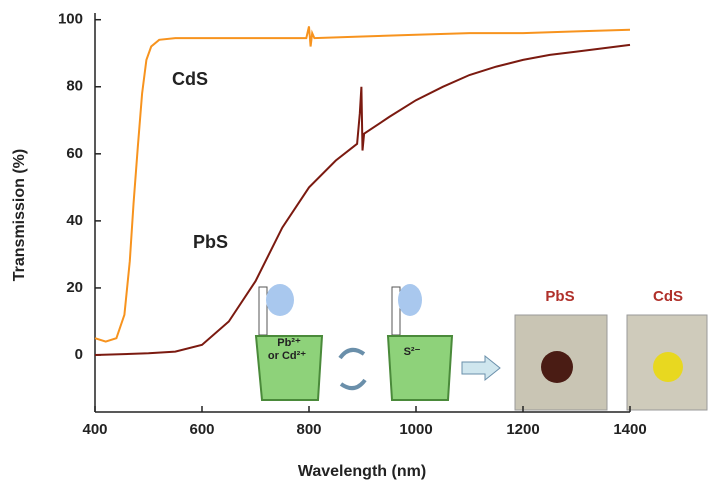  What do you see at coordinates (668, 296) in the screenshot?
I see `photo-label: CdS` at bounding box center [668, 296].